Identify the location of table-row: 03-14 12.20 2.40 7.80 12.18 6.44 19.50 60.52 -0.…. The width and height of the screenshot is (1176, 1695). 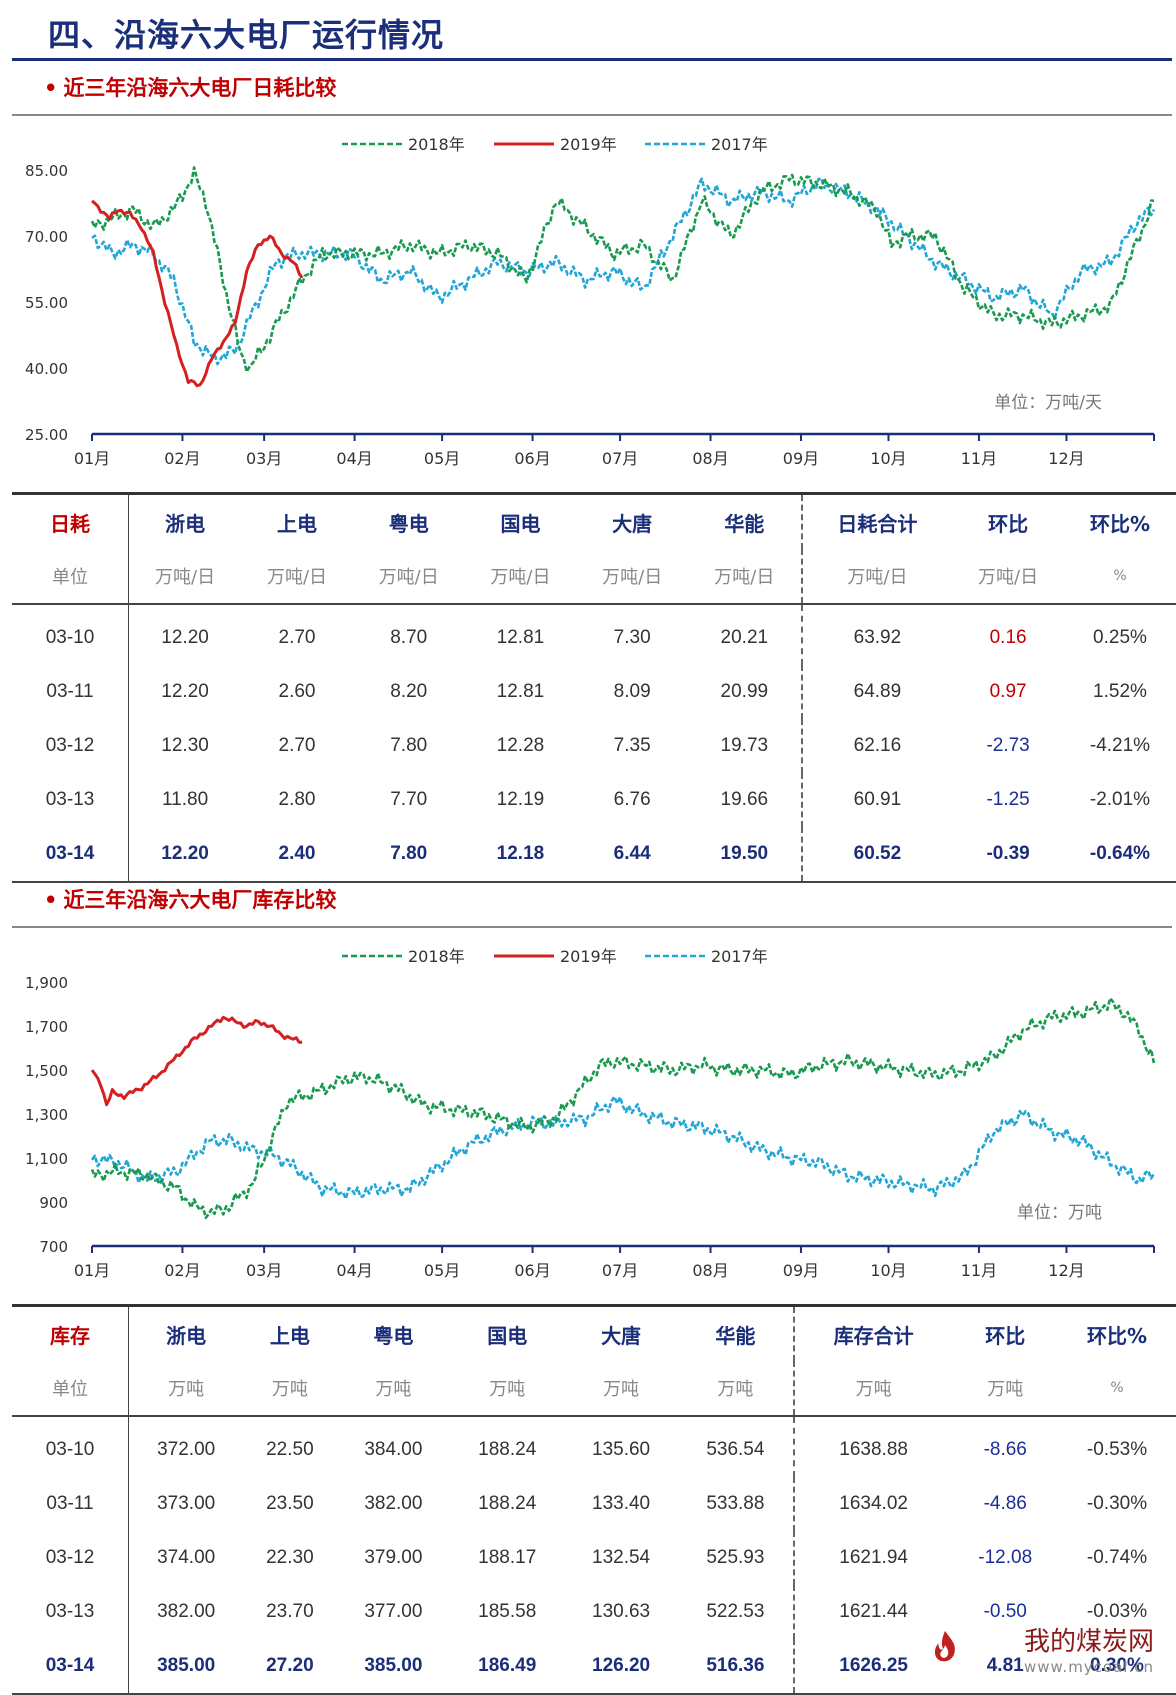
(594, 855).